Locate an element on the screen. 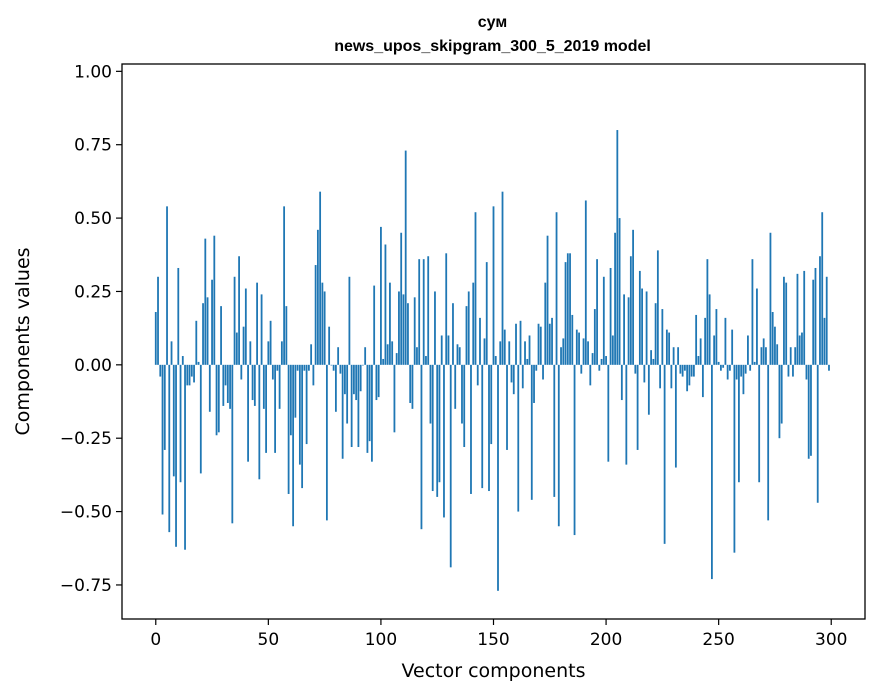 The image size is (880, 696). x-tick-label: 300 is located at coordinates (831, 640).